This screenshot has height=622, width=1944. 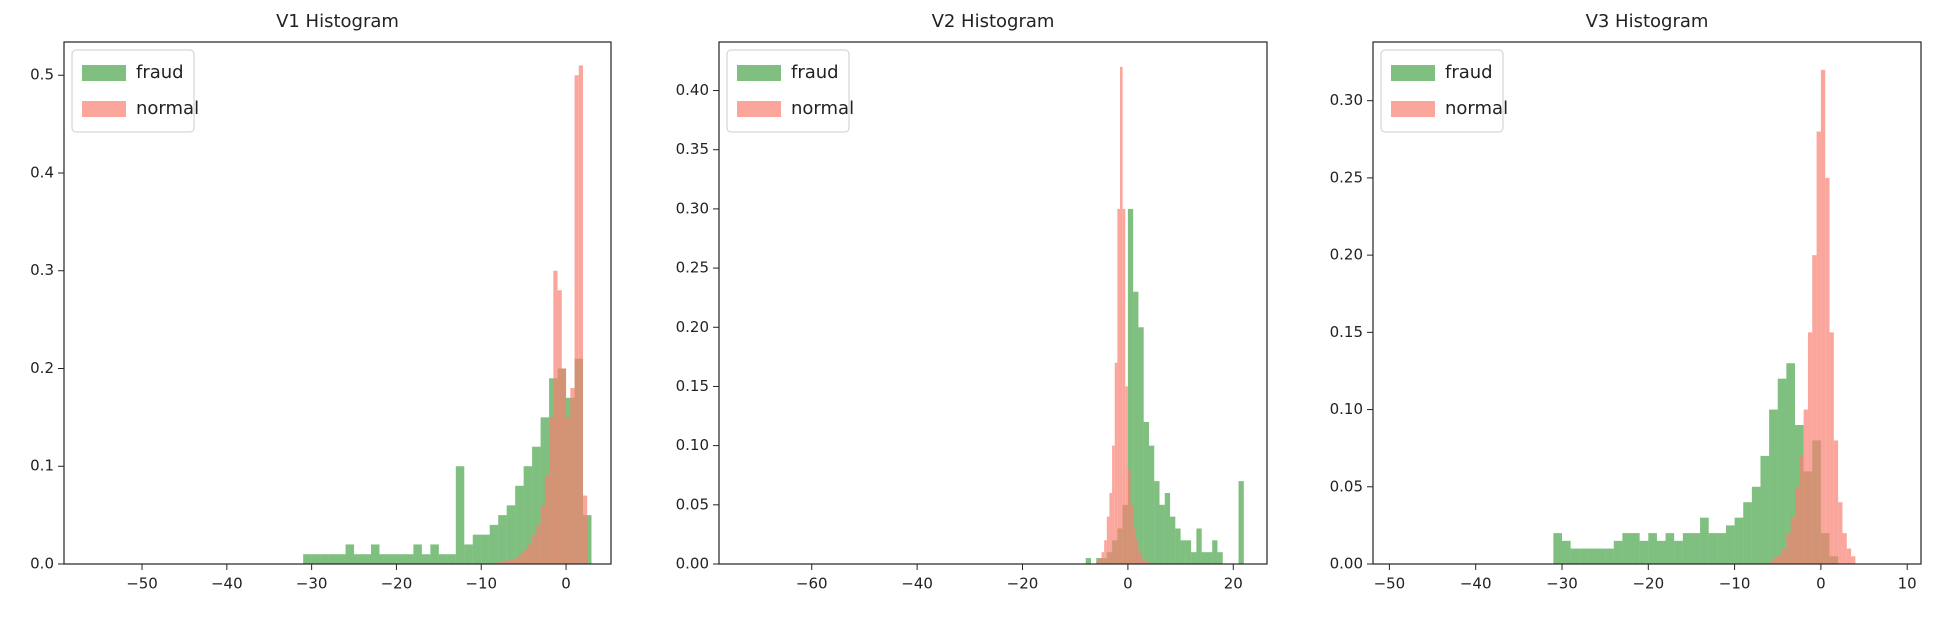 What do you see at coordinates (1346, 409) in the screenshot?
I see `y-tick-label: 0.10` at bounding box center [1346, 409].